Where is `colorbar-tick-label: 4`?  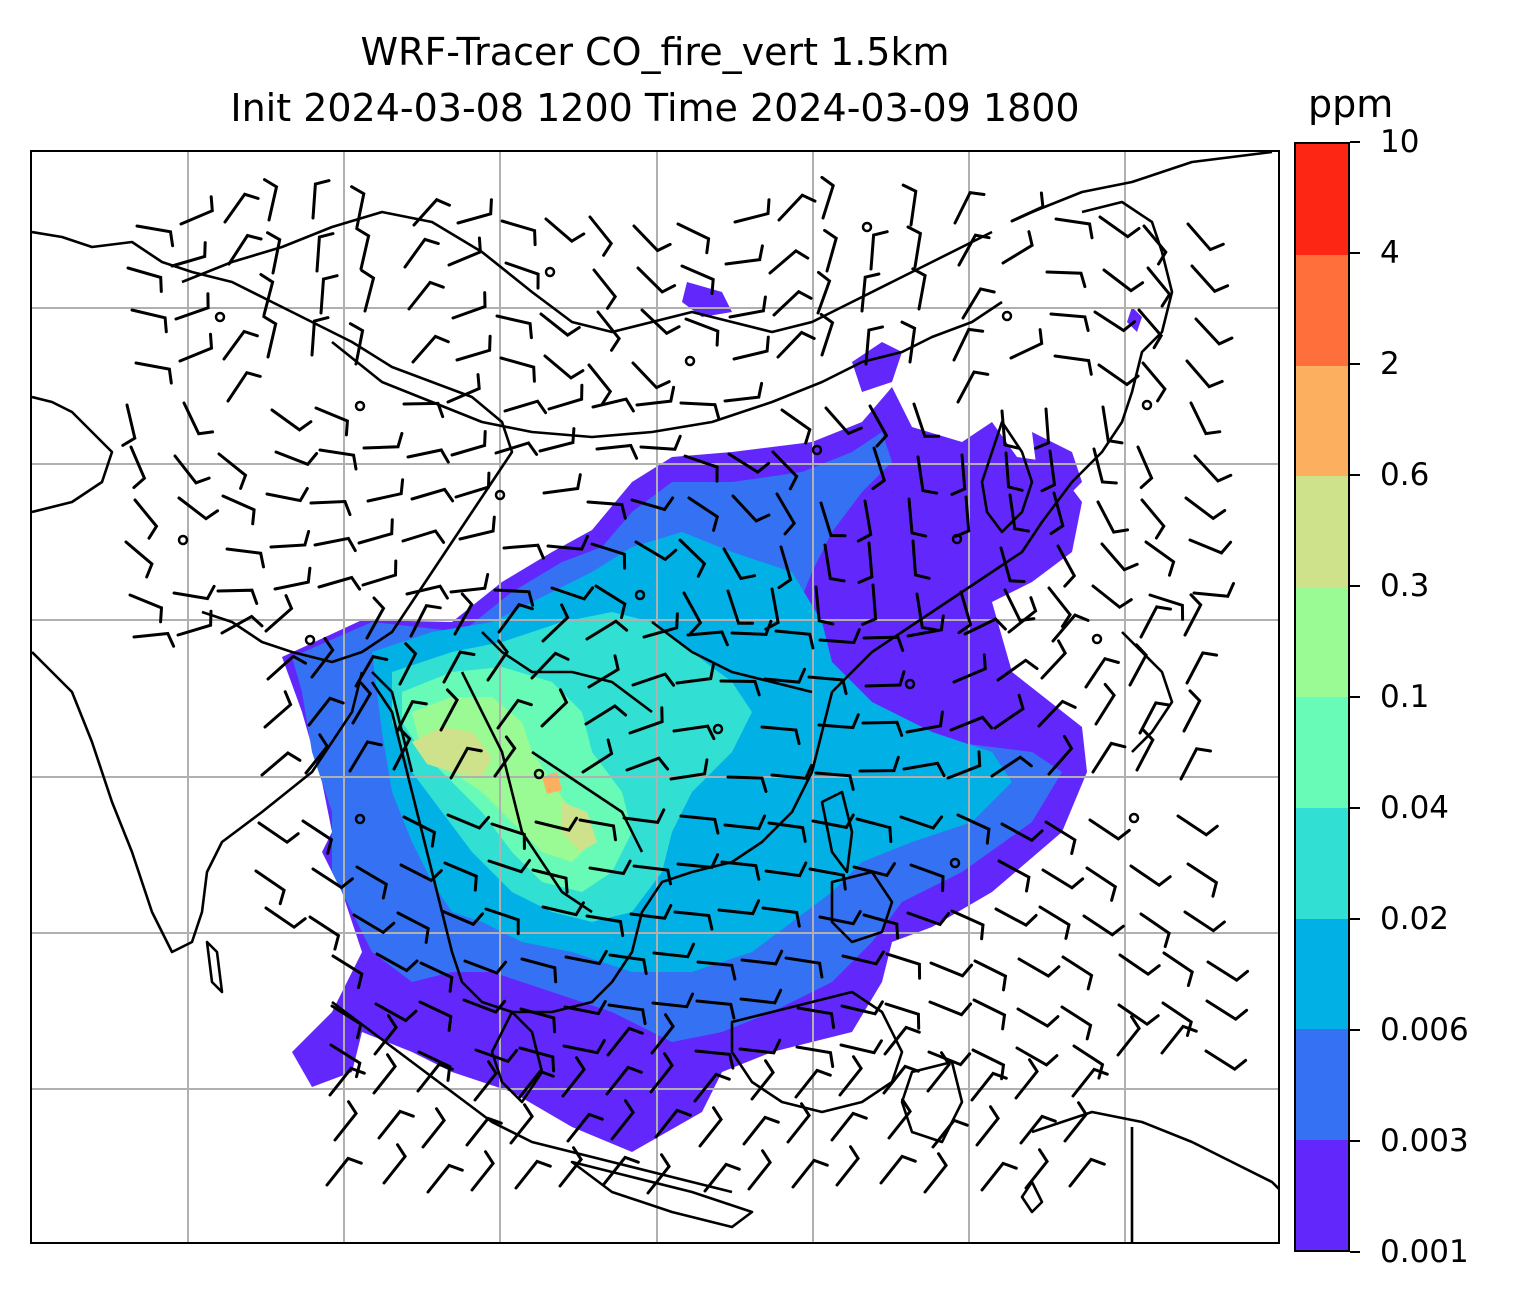 colorbar-tick-label: 4 is located at coordinates (1390, 253).